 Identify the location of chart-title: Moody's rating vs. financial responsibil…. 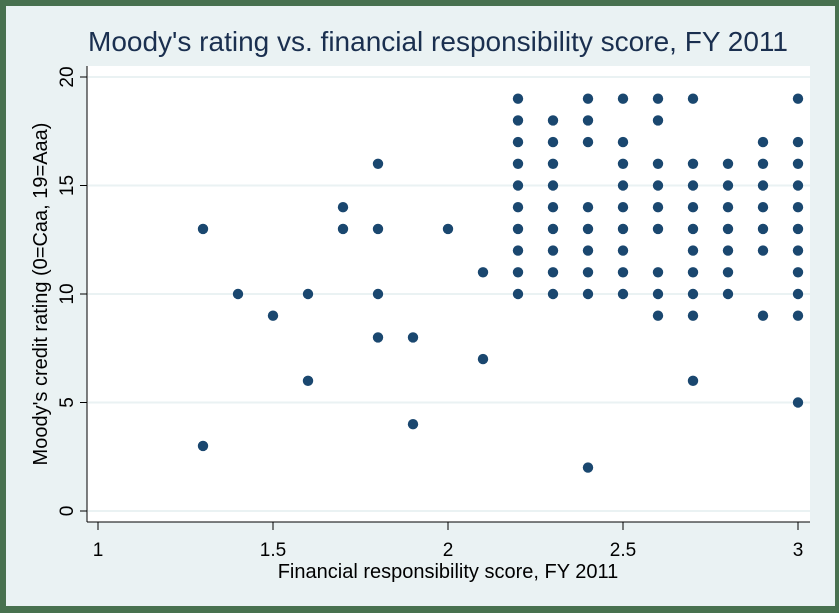
(438, 41).